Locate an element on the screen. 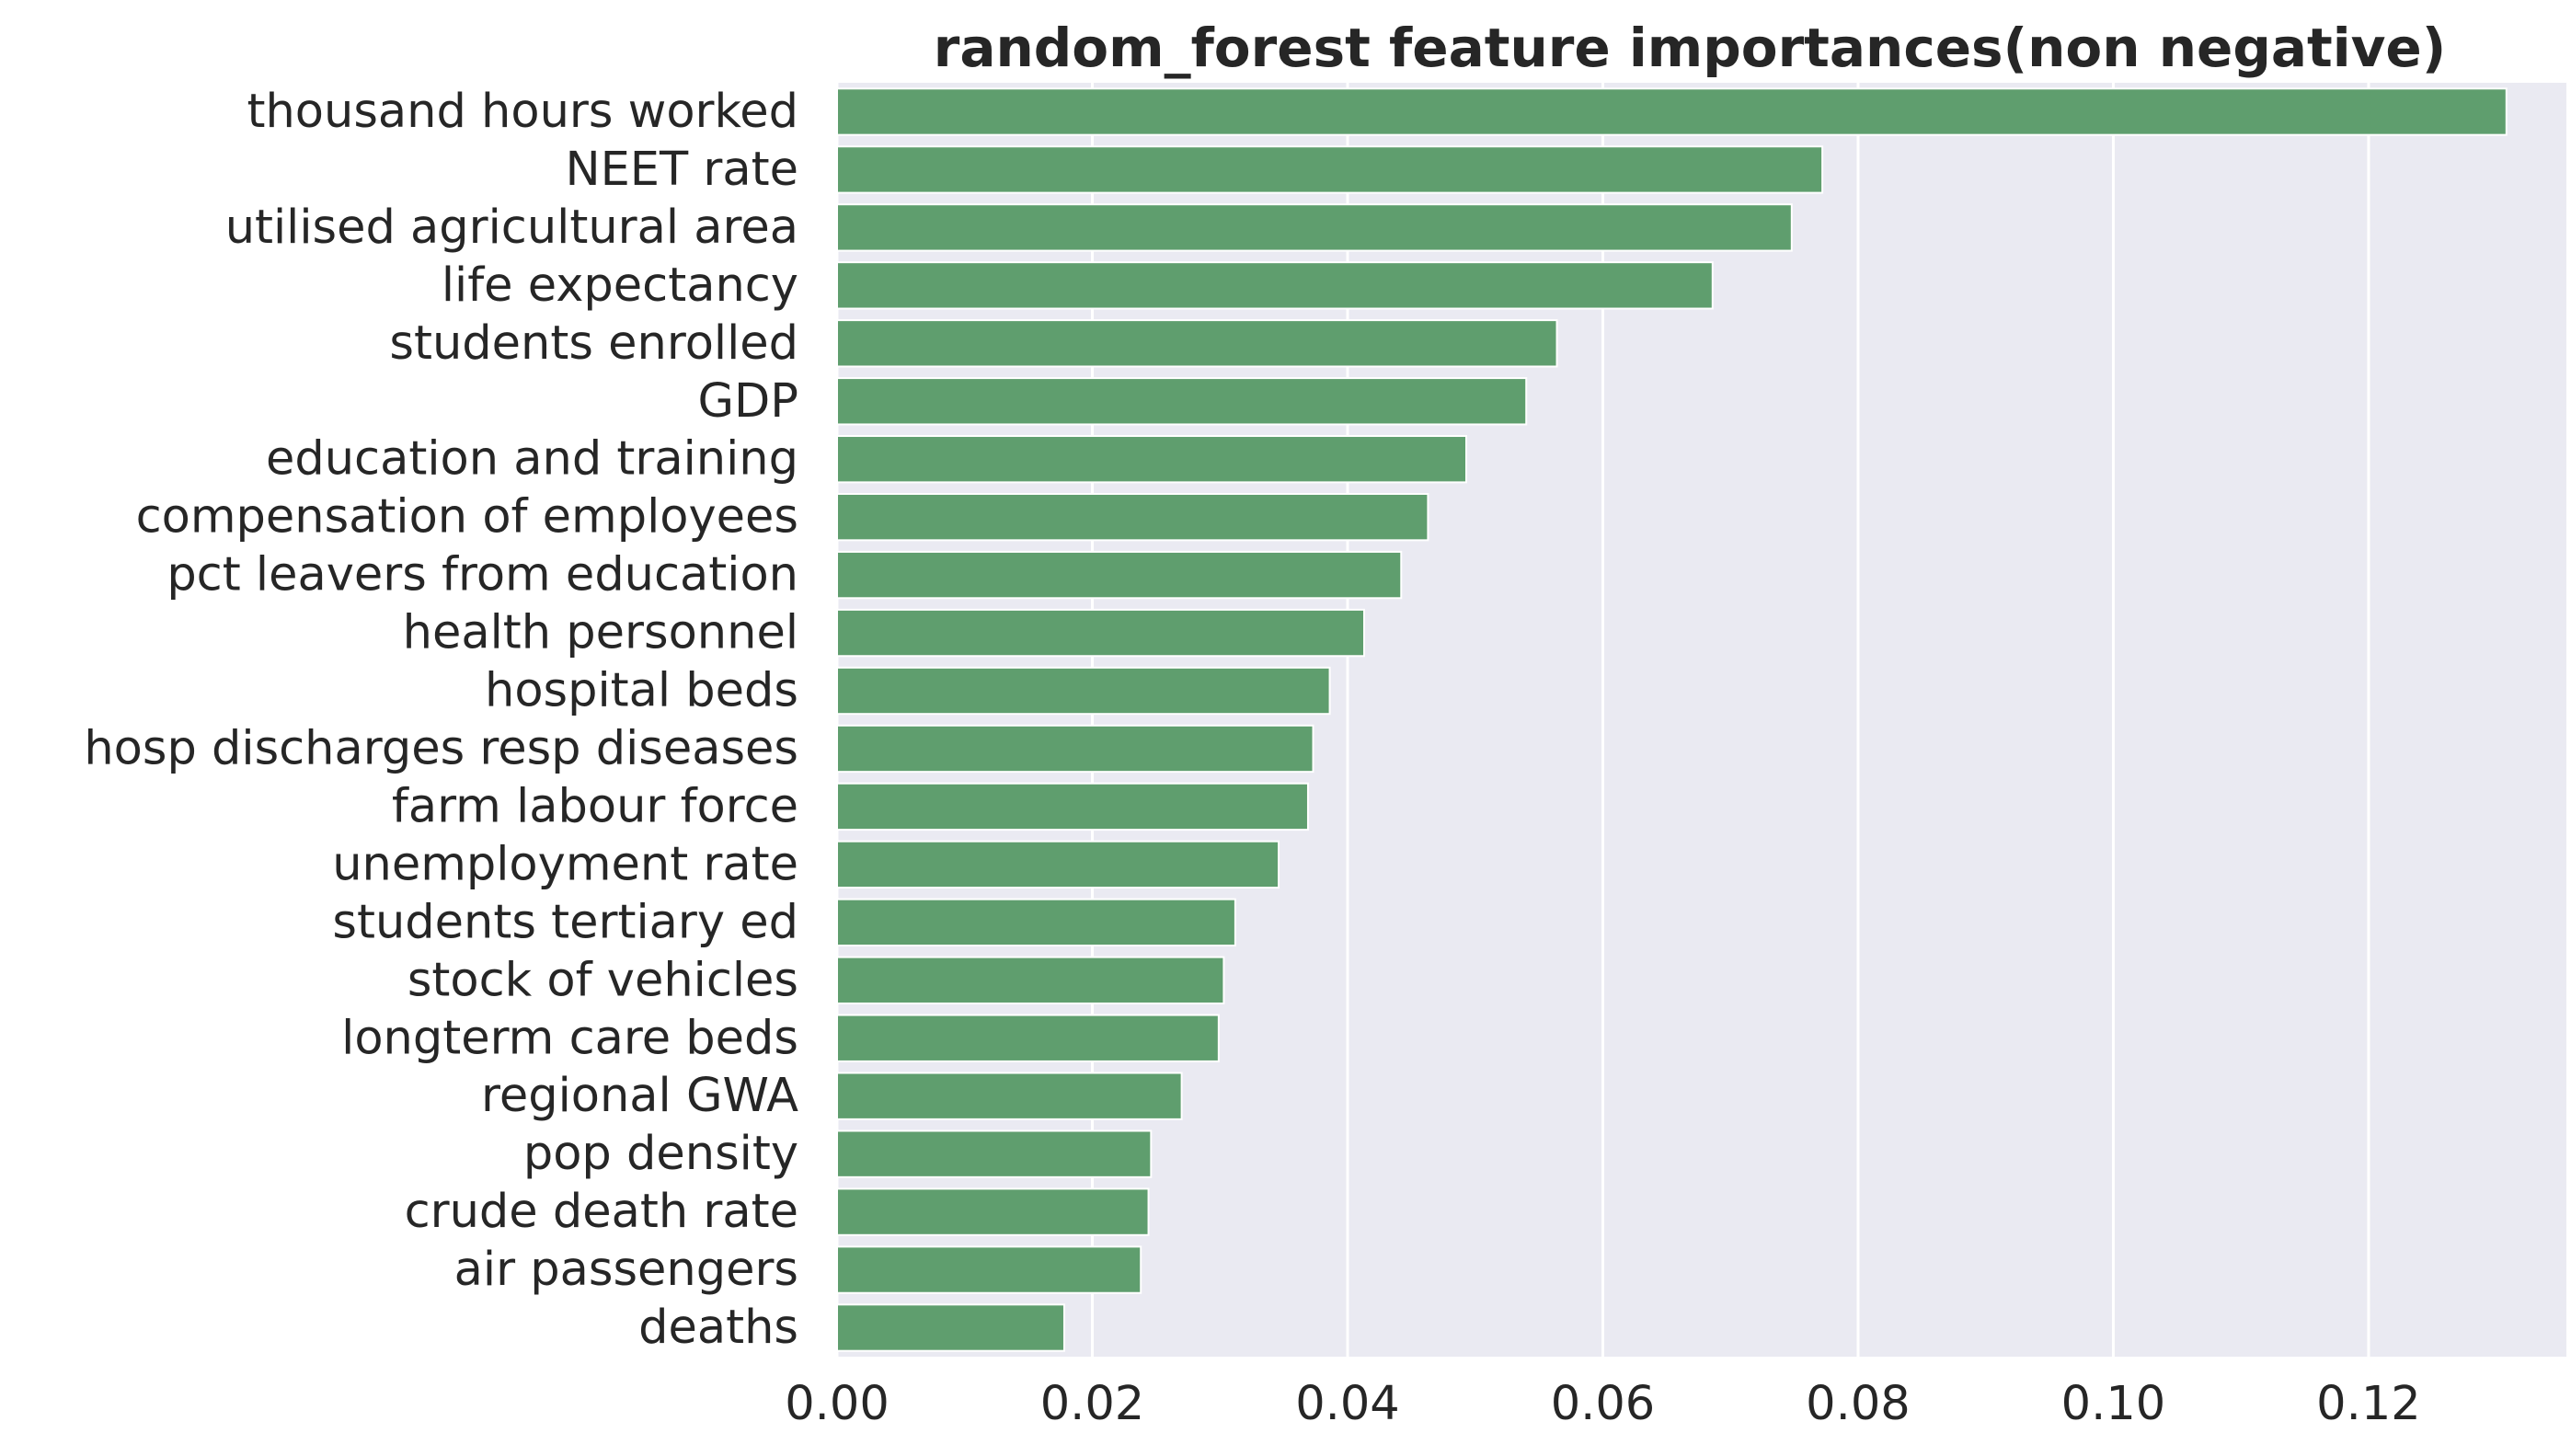 This screenshot has height=1456, width=2571. y-tick-label: stock of vehicles is located at coordinates (603, 980).